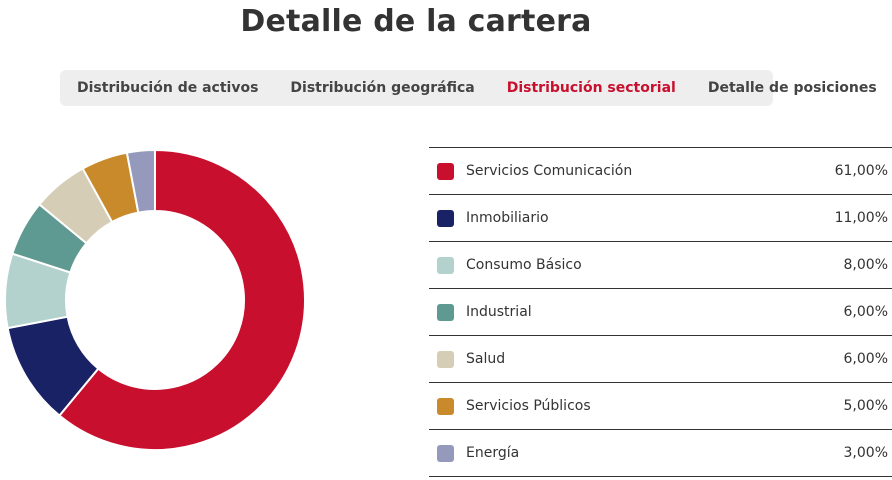 The width and height of the screenshot is (892, 480). I want to click on legend-label: Consumo Básico, so click(524, 265).